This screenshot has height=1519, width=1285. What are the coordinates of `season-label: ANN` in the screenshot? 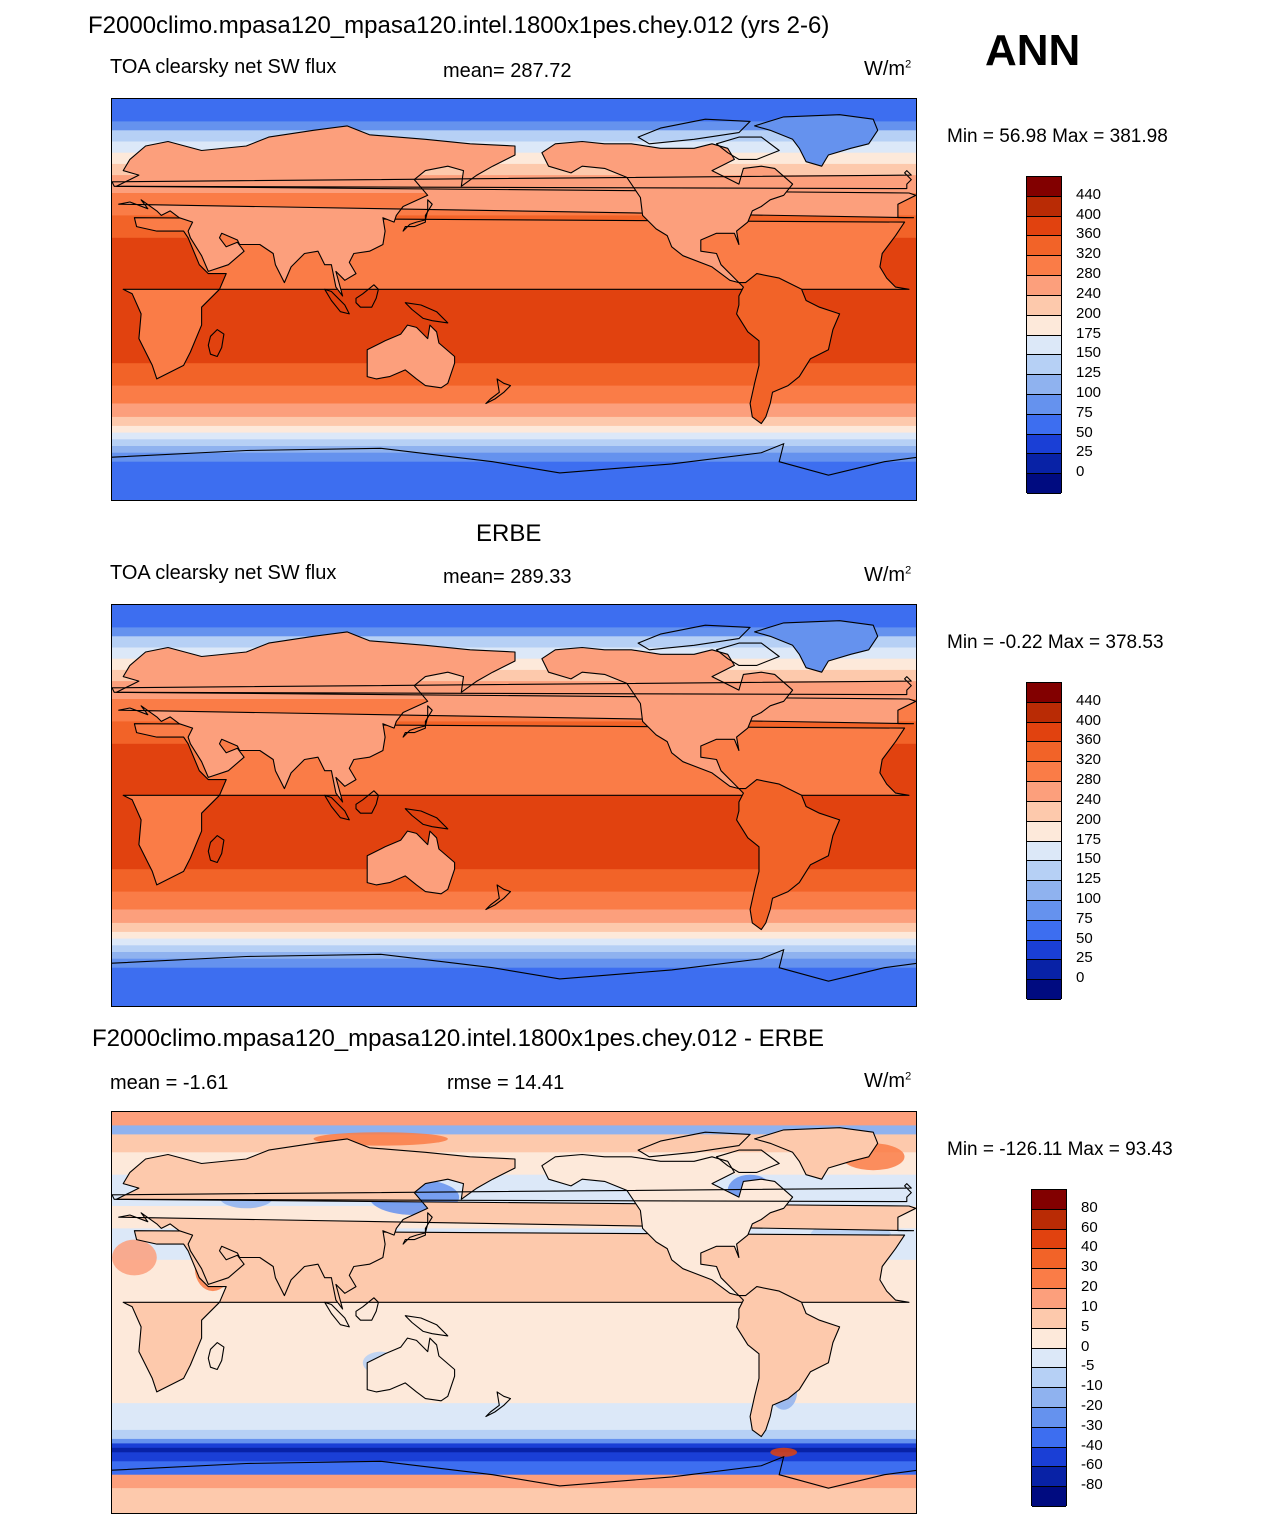 It's located at (1033, 50).